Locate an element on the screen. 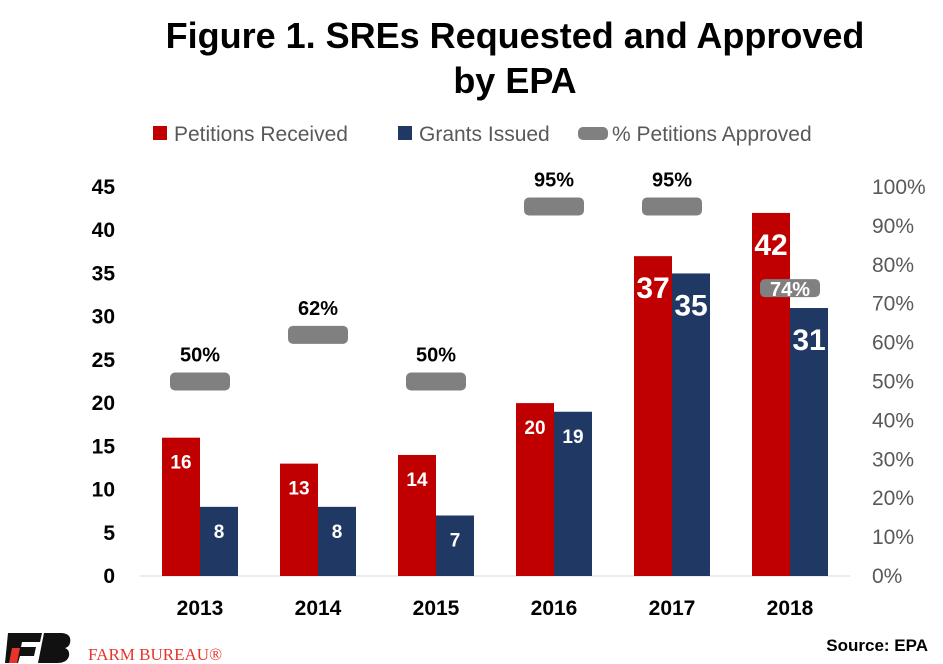 The height and width of the screenshot is (664, 943). bar-data-label: 16 is located at coordinates (180, 463).